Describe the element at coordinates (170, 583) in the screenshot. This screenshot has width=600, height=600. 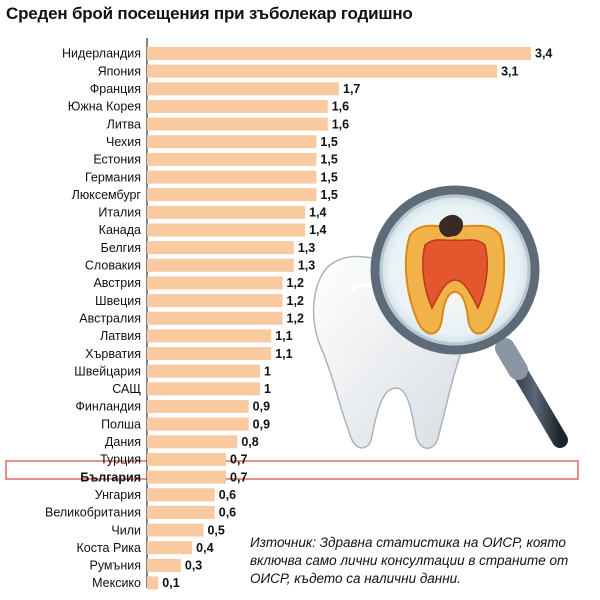
I see `value-label-31: 0,1` at that location.